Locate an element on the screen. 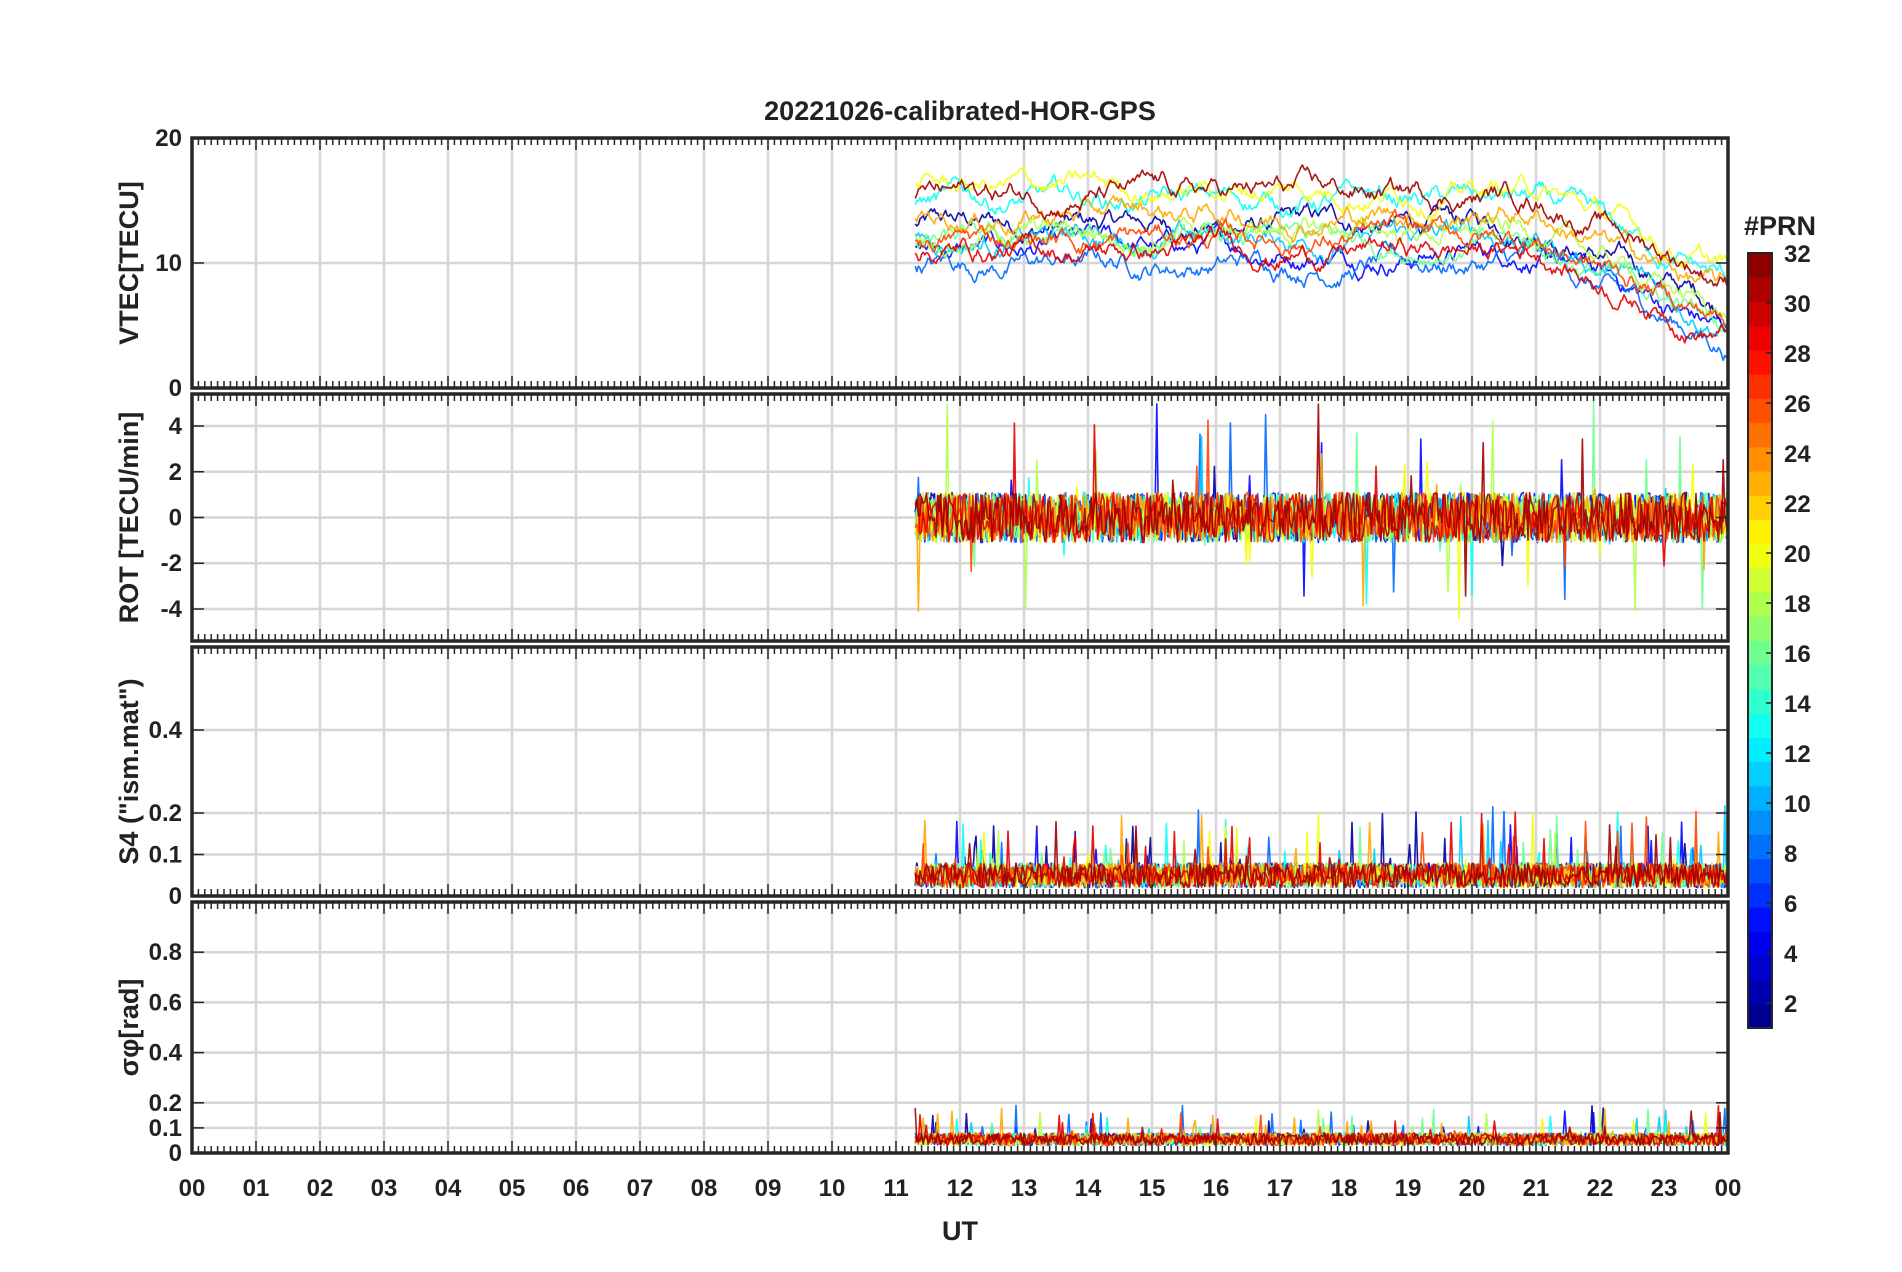 The height and width of the screenshot is (1272, 1902). x-tick-label: 20 is located at coordinates (1472, 1188).